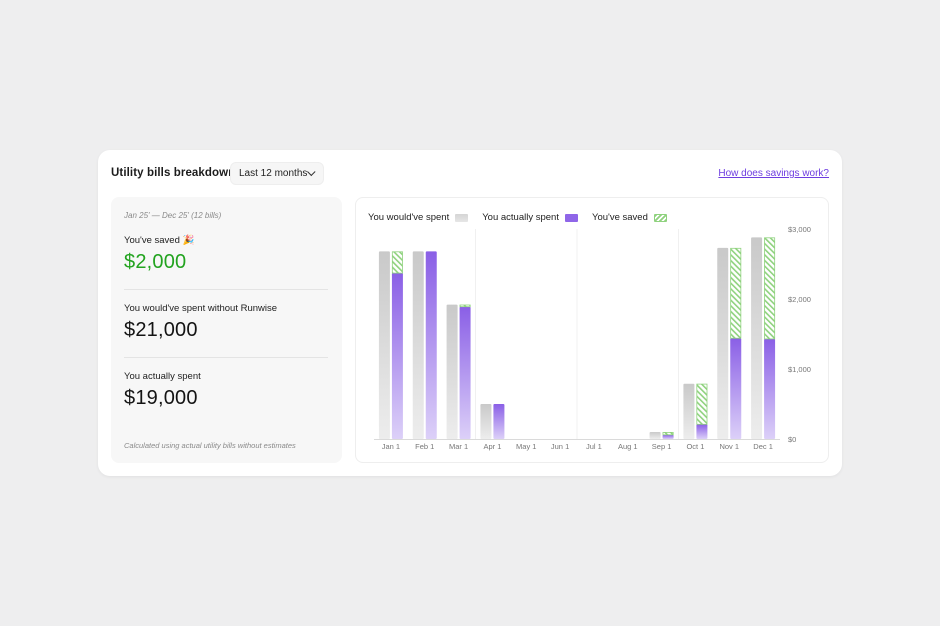  Describe the element at coordinates (173, 215) in the screenshot. I see `period-label: Jan 25' — Dec 25' (12 bills)` at that location.